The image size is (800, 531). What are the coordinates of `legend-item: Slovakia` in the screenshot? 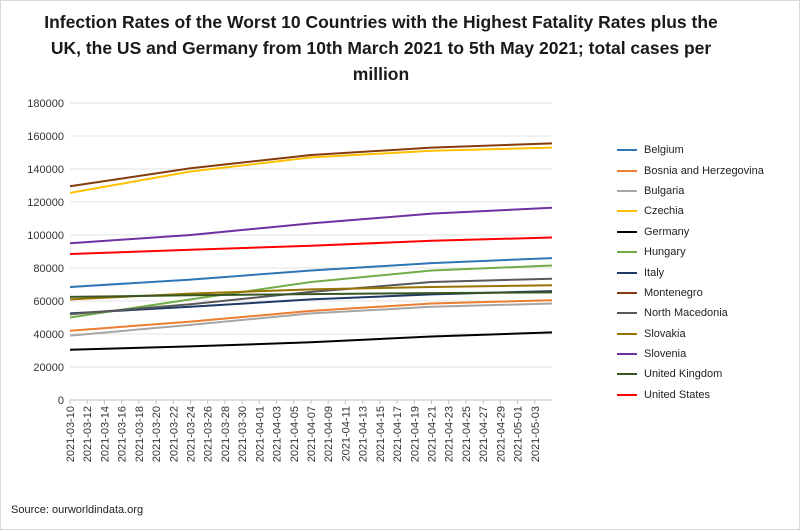 It's located at (707, 334).